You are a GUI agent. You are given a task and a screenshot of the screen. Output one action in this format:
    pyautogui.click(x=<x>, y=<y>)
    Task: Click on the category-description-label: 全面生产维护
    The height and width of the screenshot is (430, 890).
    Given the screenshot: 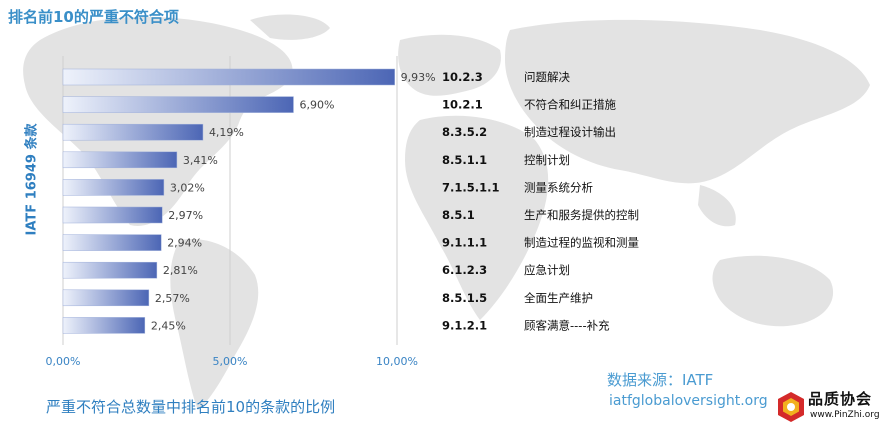 What is the action you would take?
    pyautogui.click(x=558, y=298)
    